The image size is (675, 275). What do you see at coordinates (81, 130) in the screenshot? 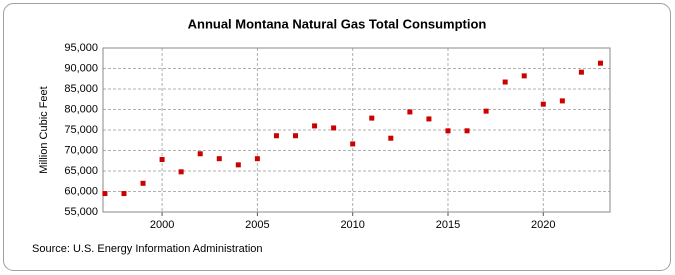
I see `y-tick-label: 75,000` at bounding box center [81, 130].